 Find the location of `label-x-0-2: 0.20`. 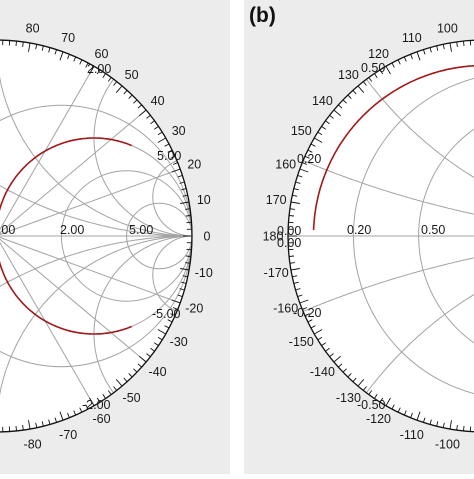

label-x-0-2: 0.20 is located at coordinates (309, 159).